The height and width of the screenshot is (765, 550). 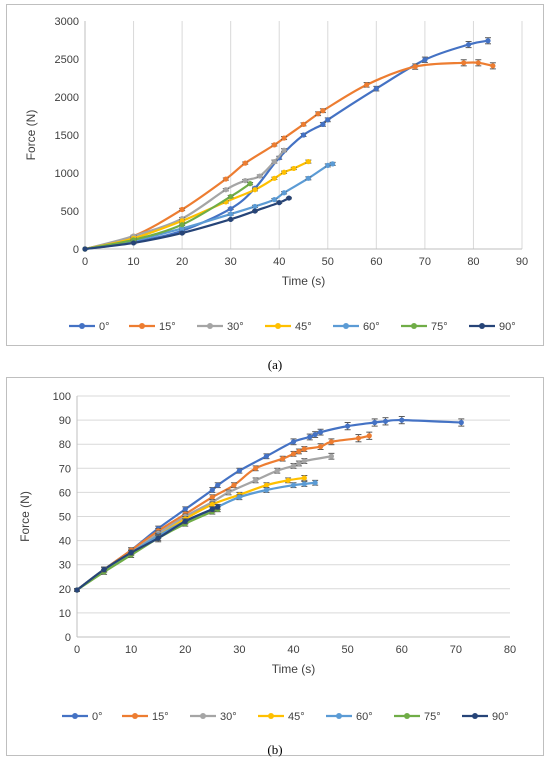 What do you see at coordinates (424, 327) in the screenshot?
I see `chart-a-legend-item: 75°` at bounding box center [424, 327].